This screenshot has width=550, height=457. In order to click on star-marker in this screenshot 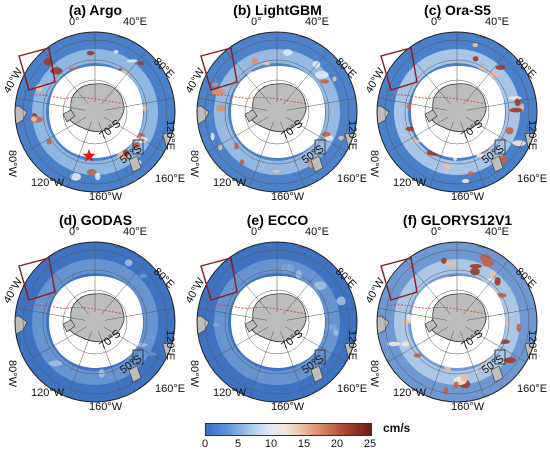, I will do `click(89, 155)`.